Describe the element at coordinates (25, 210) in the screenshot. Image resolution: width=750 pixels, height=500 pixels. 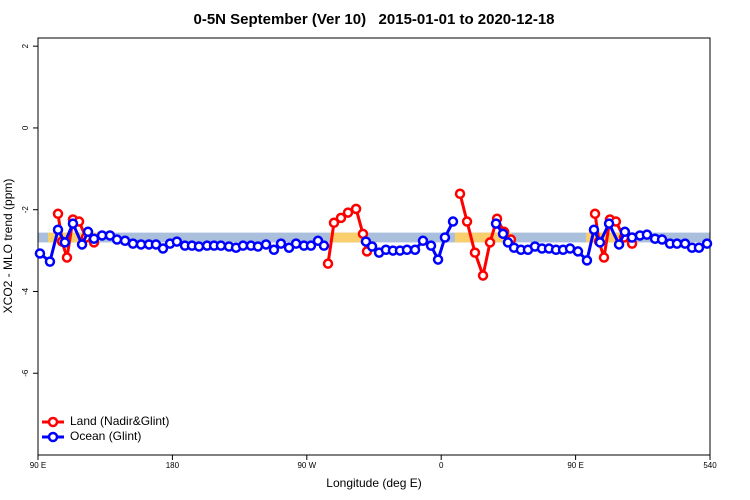
I see `y-tick-label: -2` at that location.